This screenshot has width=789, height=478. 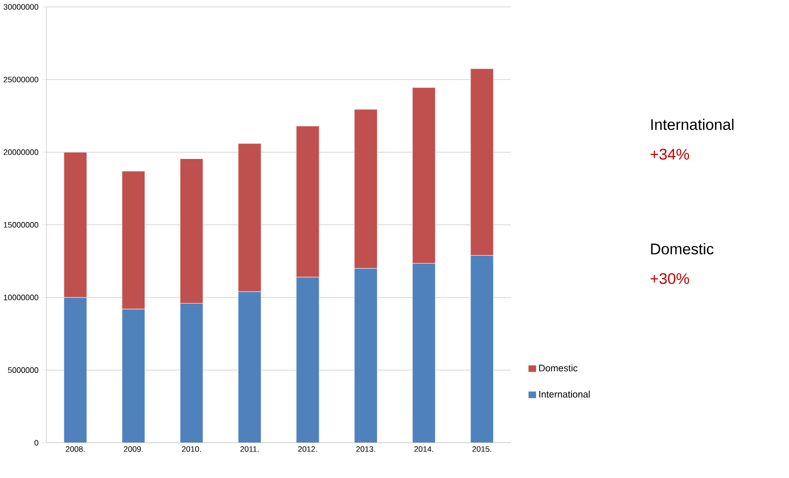 I want to click on text: Domestic, so click(x=682, y=249).